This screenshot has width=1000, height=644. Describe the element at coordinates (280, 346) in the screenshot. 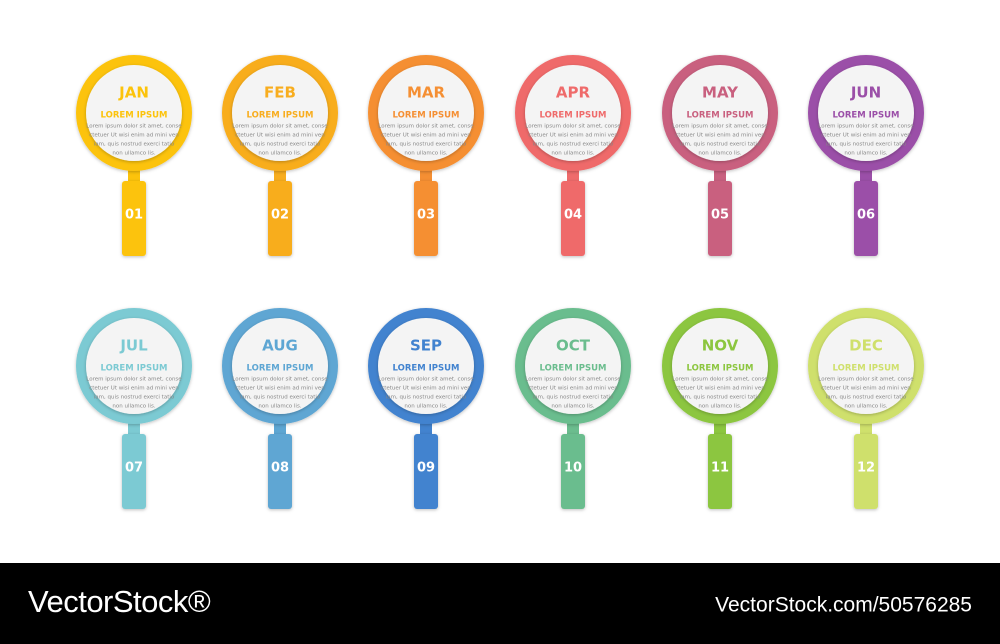

I see `month: AUG` at that location.